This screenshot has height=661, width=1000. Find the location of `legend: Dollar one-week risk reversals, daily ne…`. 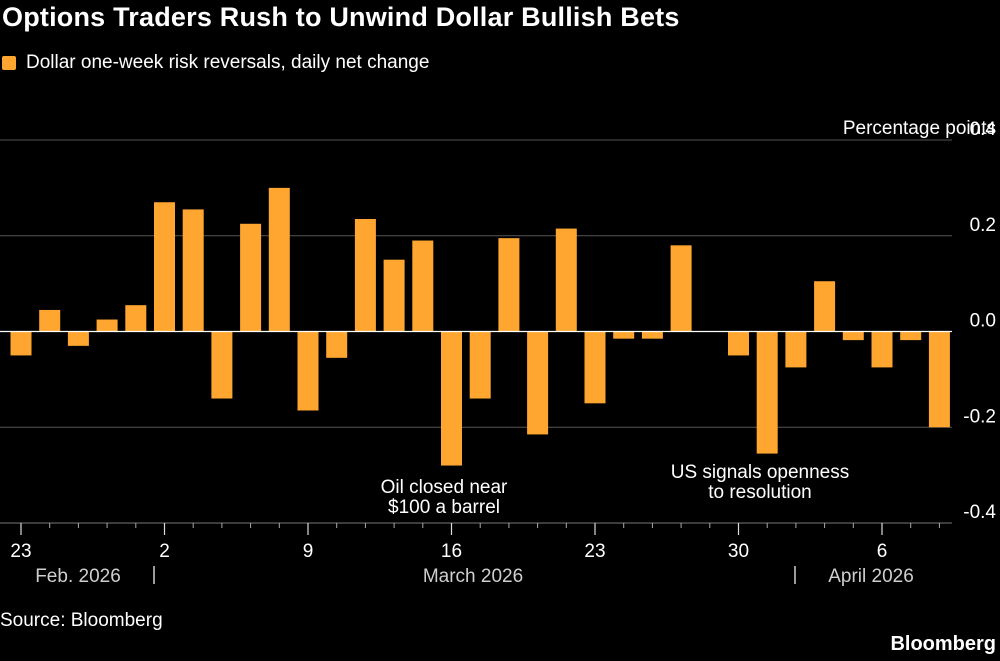

legend: Dollar one-week risk reversals, daily ne… is located at coordinates (215, 63).